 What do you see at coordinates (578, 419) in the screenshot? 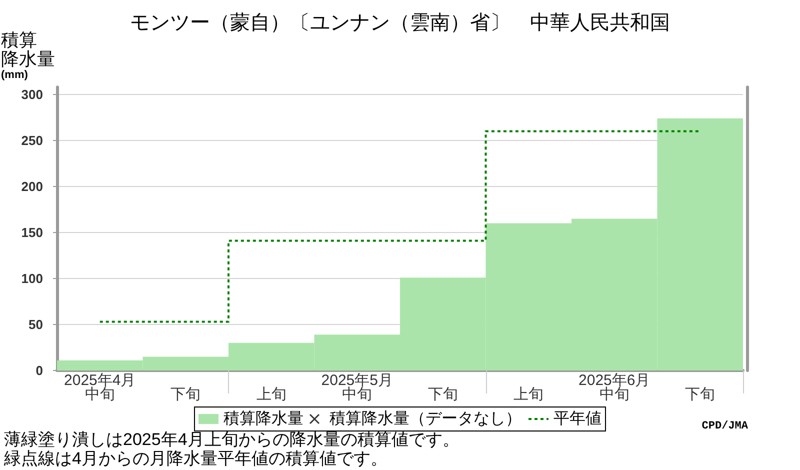
I see `legend-label: 平年値` at bounding box center [578, 419].